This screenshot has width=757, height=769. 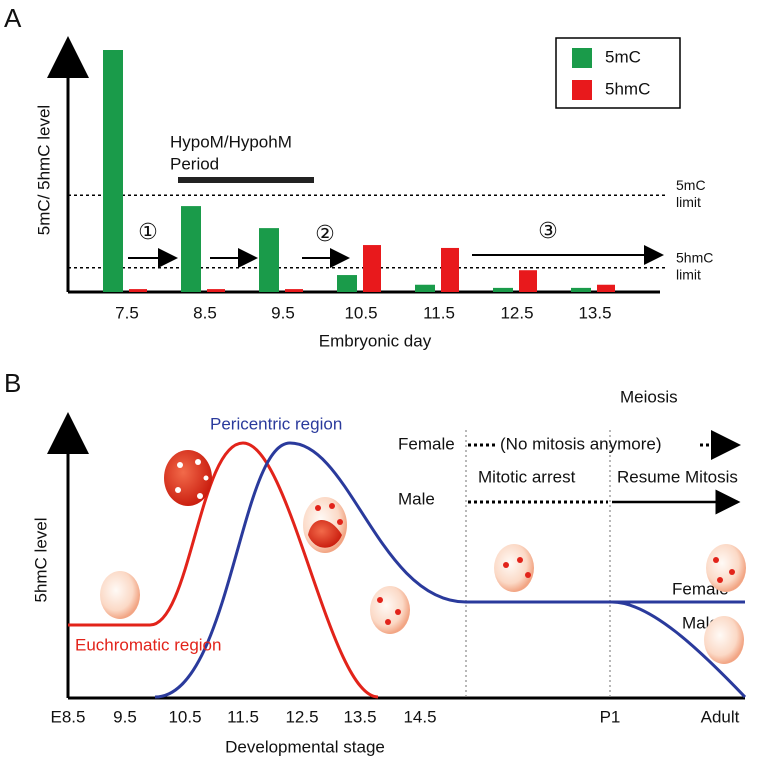 What do you see at coordinates (375, 340) in the screenshot?
I see `x-axis-label: Embryonic day` at bounding box center [375, 340].